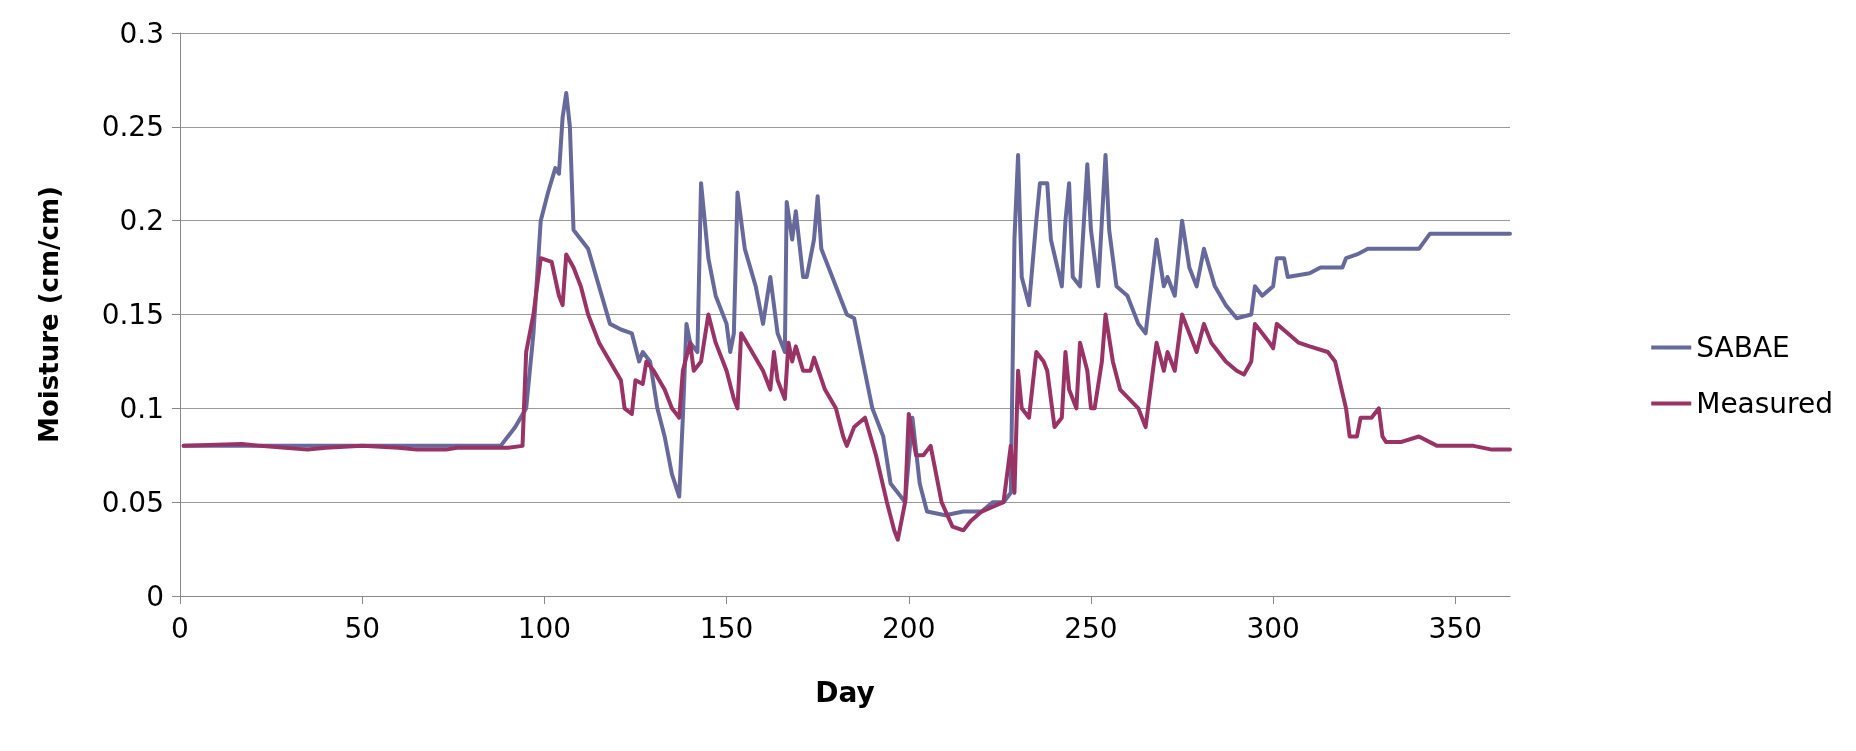 The image size is (1856, 751). What do you see at coordinates (845, 692) in the screenshot?
I see `x-axis-title: Day` at bounding box center [845, 692].